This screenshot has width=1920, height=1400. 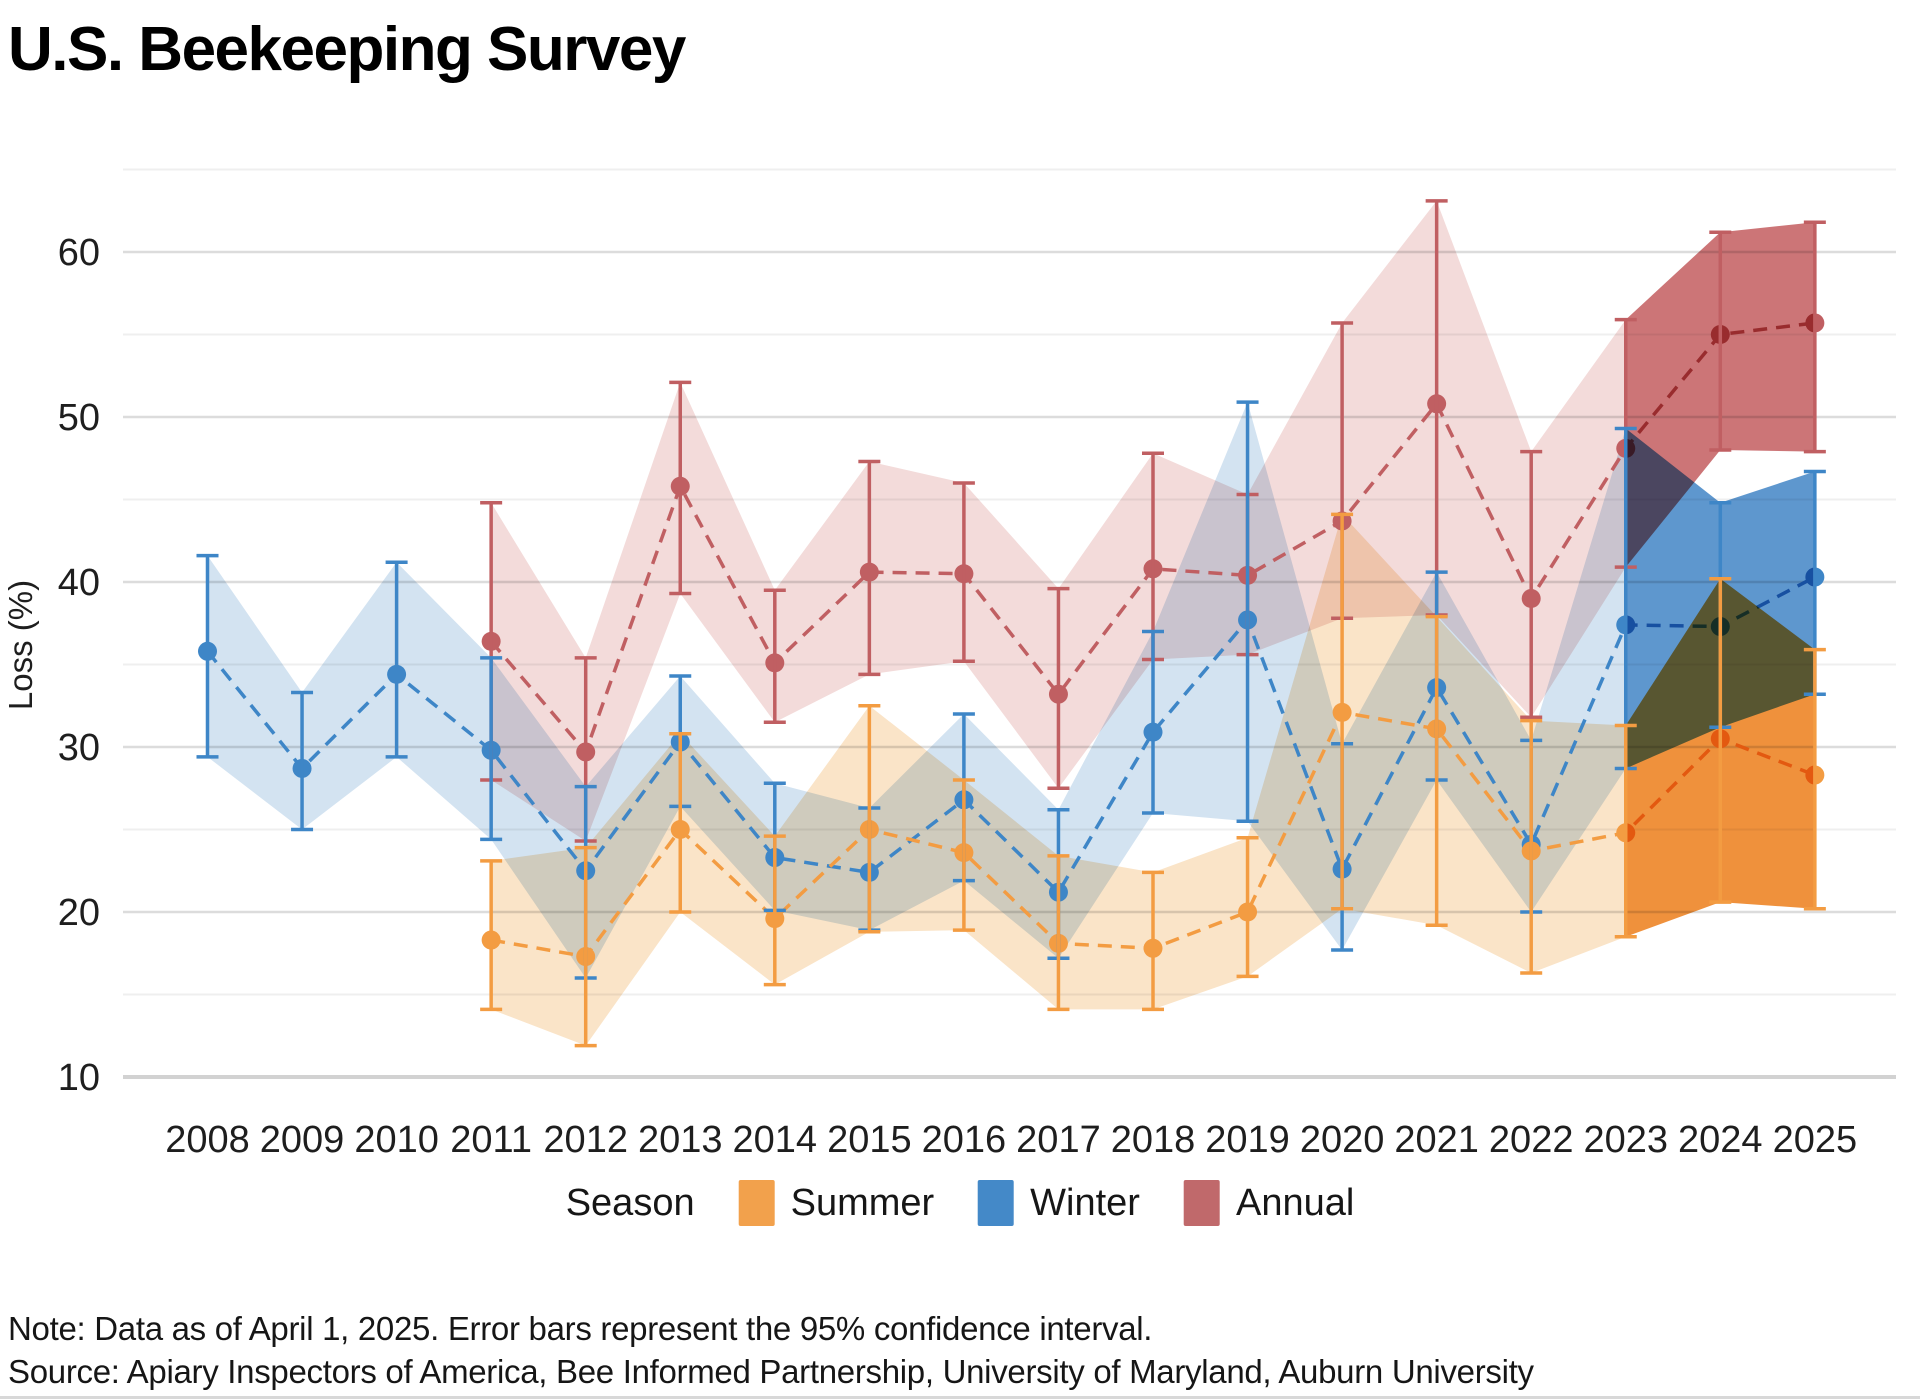 I want to click on chart-legend: Season Summer Winter Annual, so click(x=960, y=1203).